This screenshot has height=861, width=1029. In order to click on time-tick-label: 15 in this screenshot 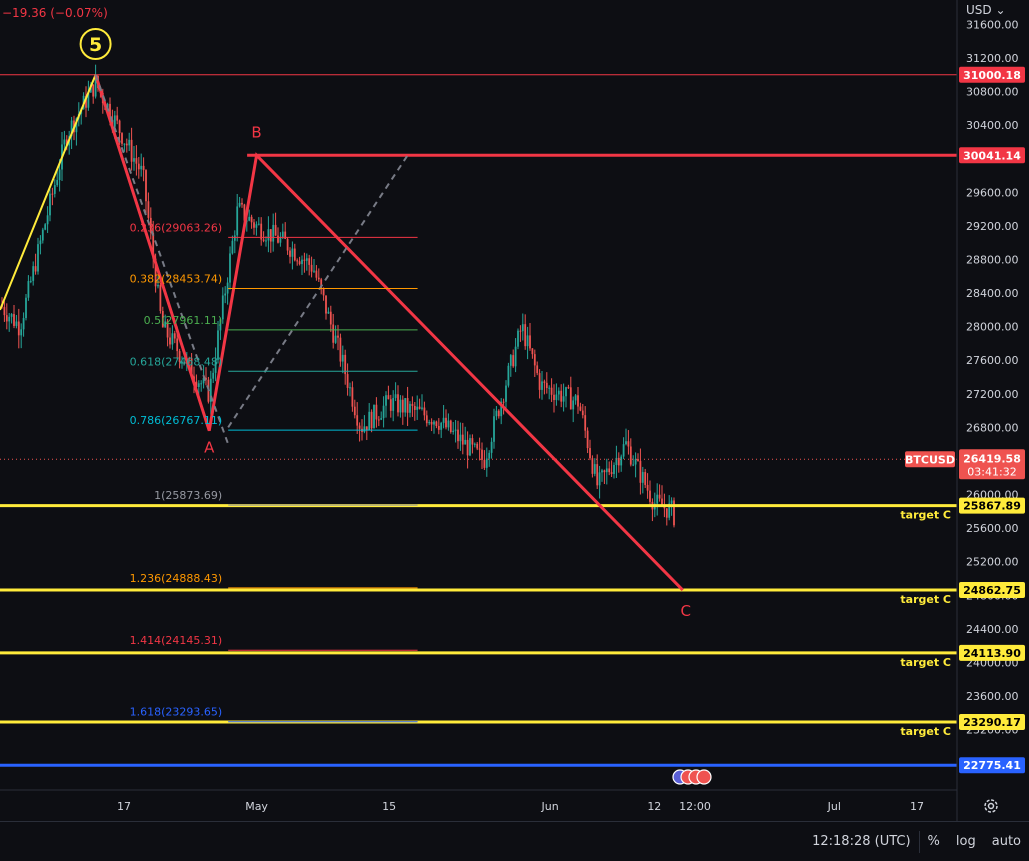, I will do `click(389, 806)`.